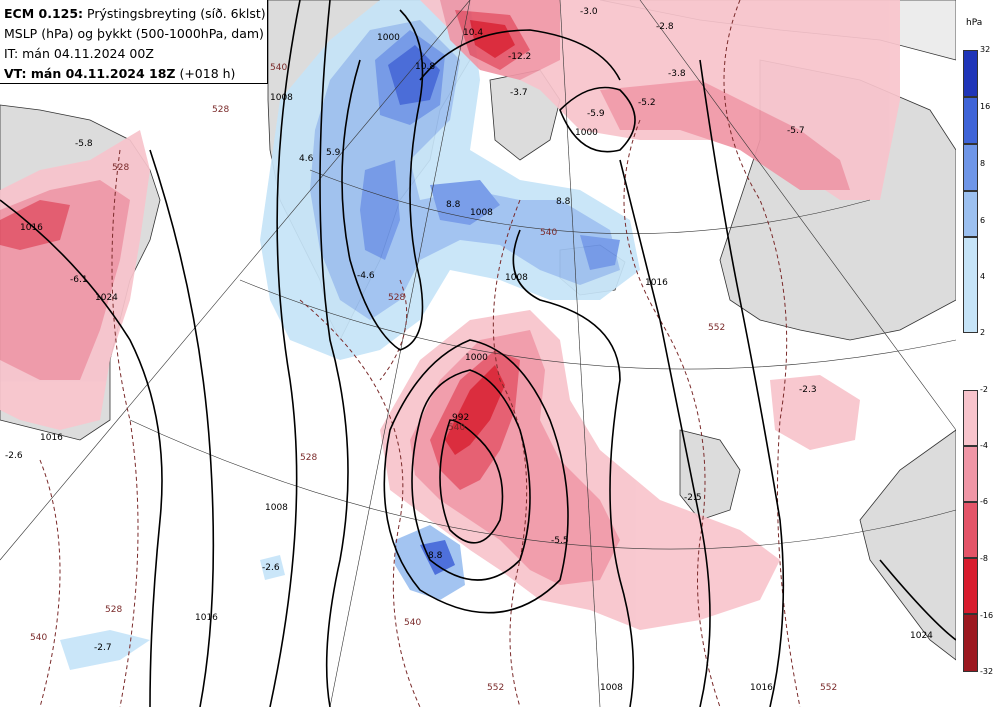  Describe the element at coordinates (828, 688) in the screenshot. I see `thickness-label: 552` at that location.